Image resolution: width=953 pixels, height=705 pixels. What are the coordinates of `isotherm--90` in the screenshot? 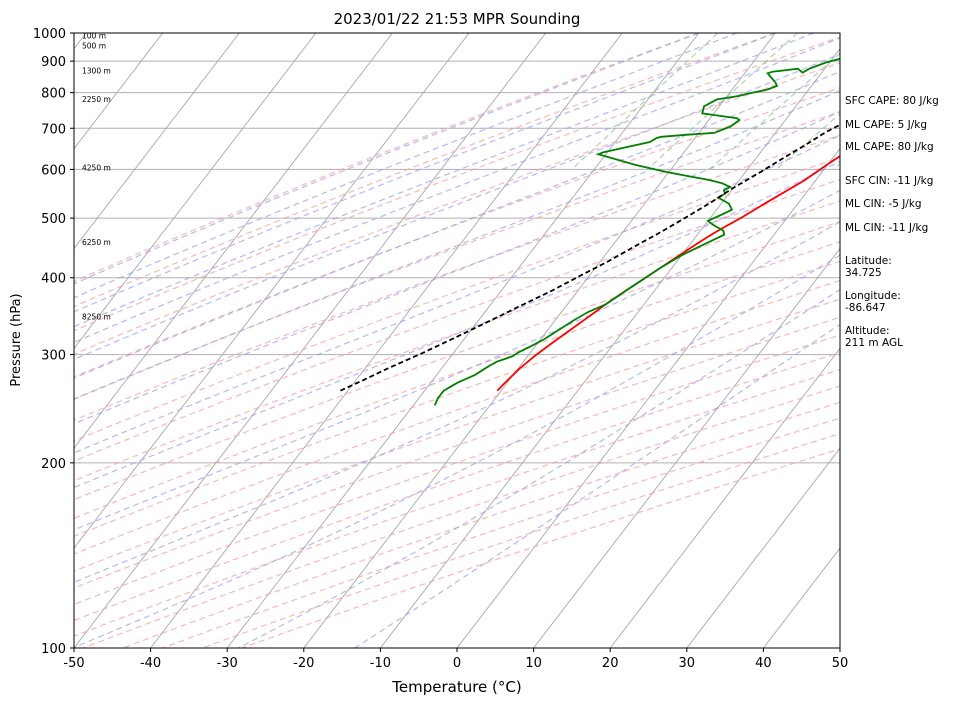 It's located at (157, 141).